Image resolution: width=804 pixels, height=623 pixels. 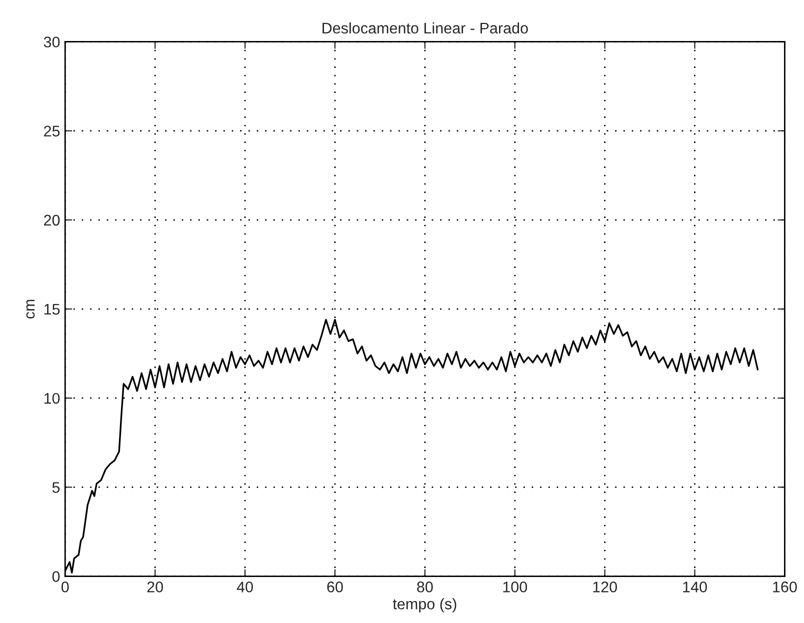 I want to click on y-tick-label: 30, so click(x=52, y=42).